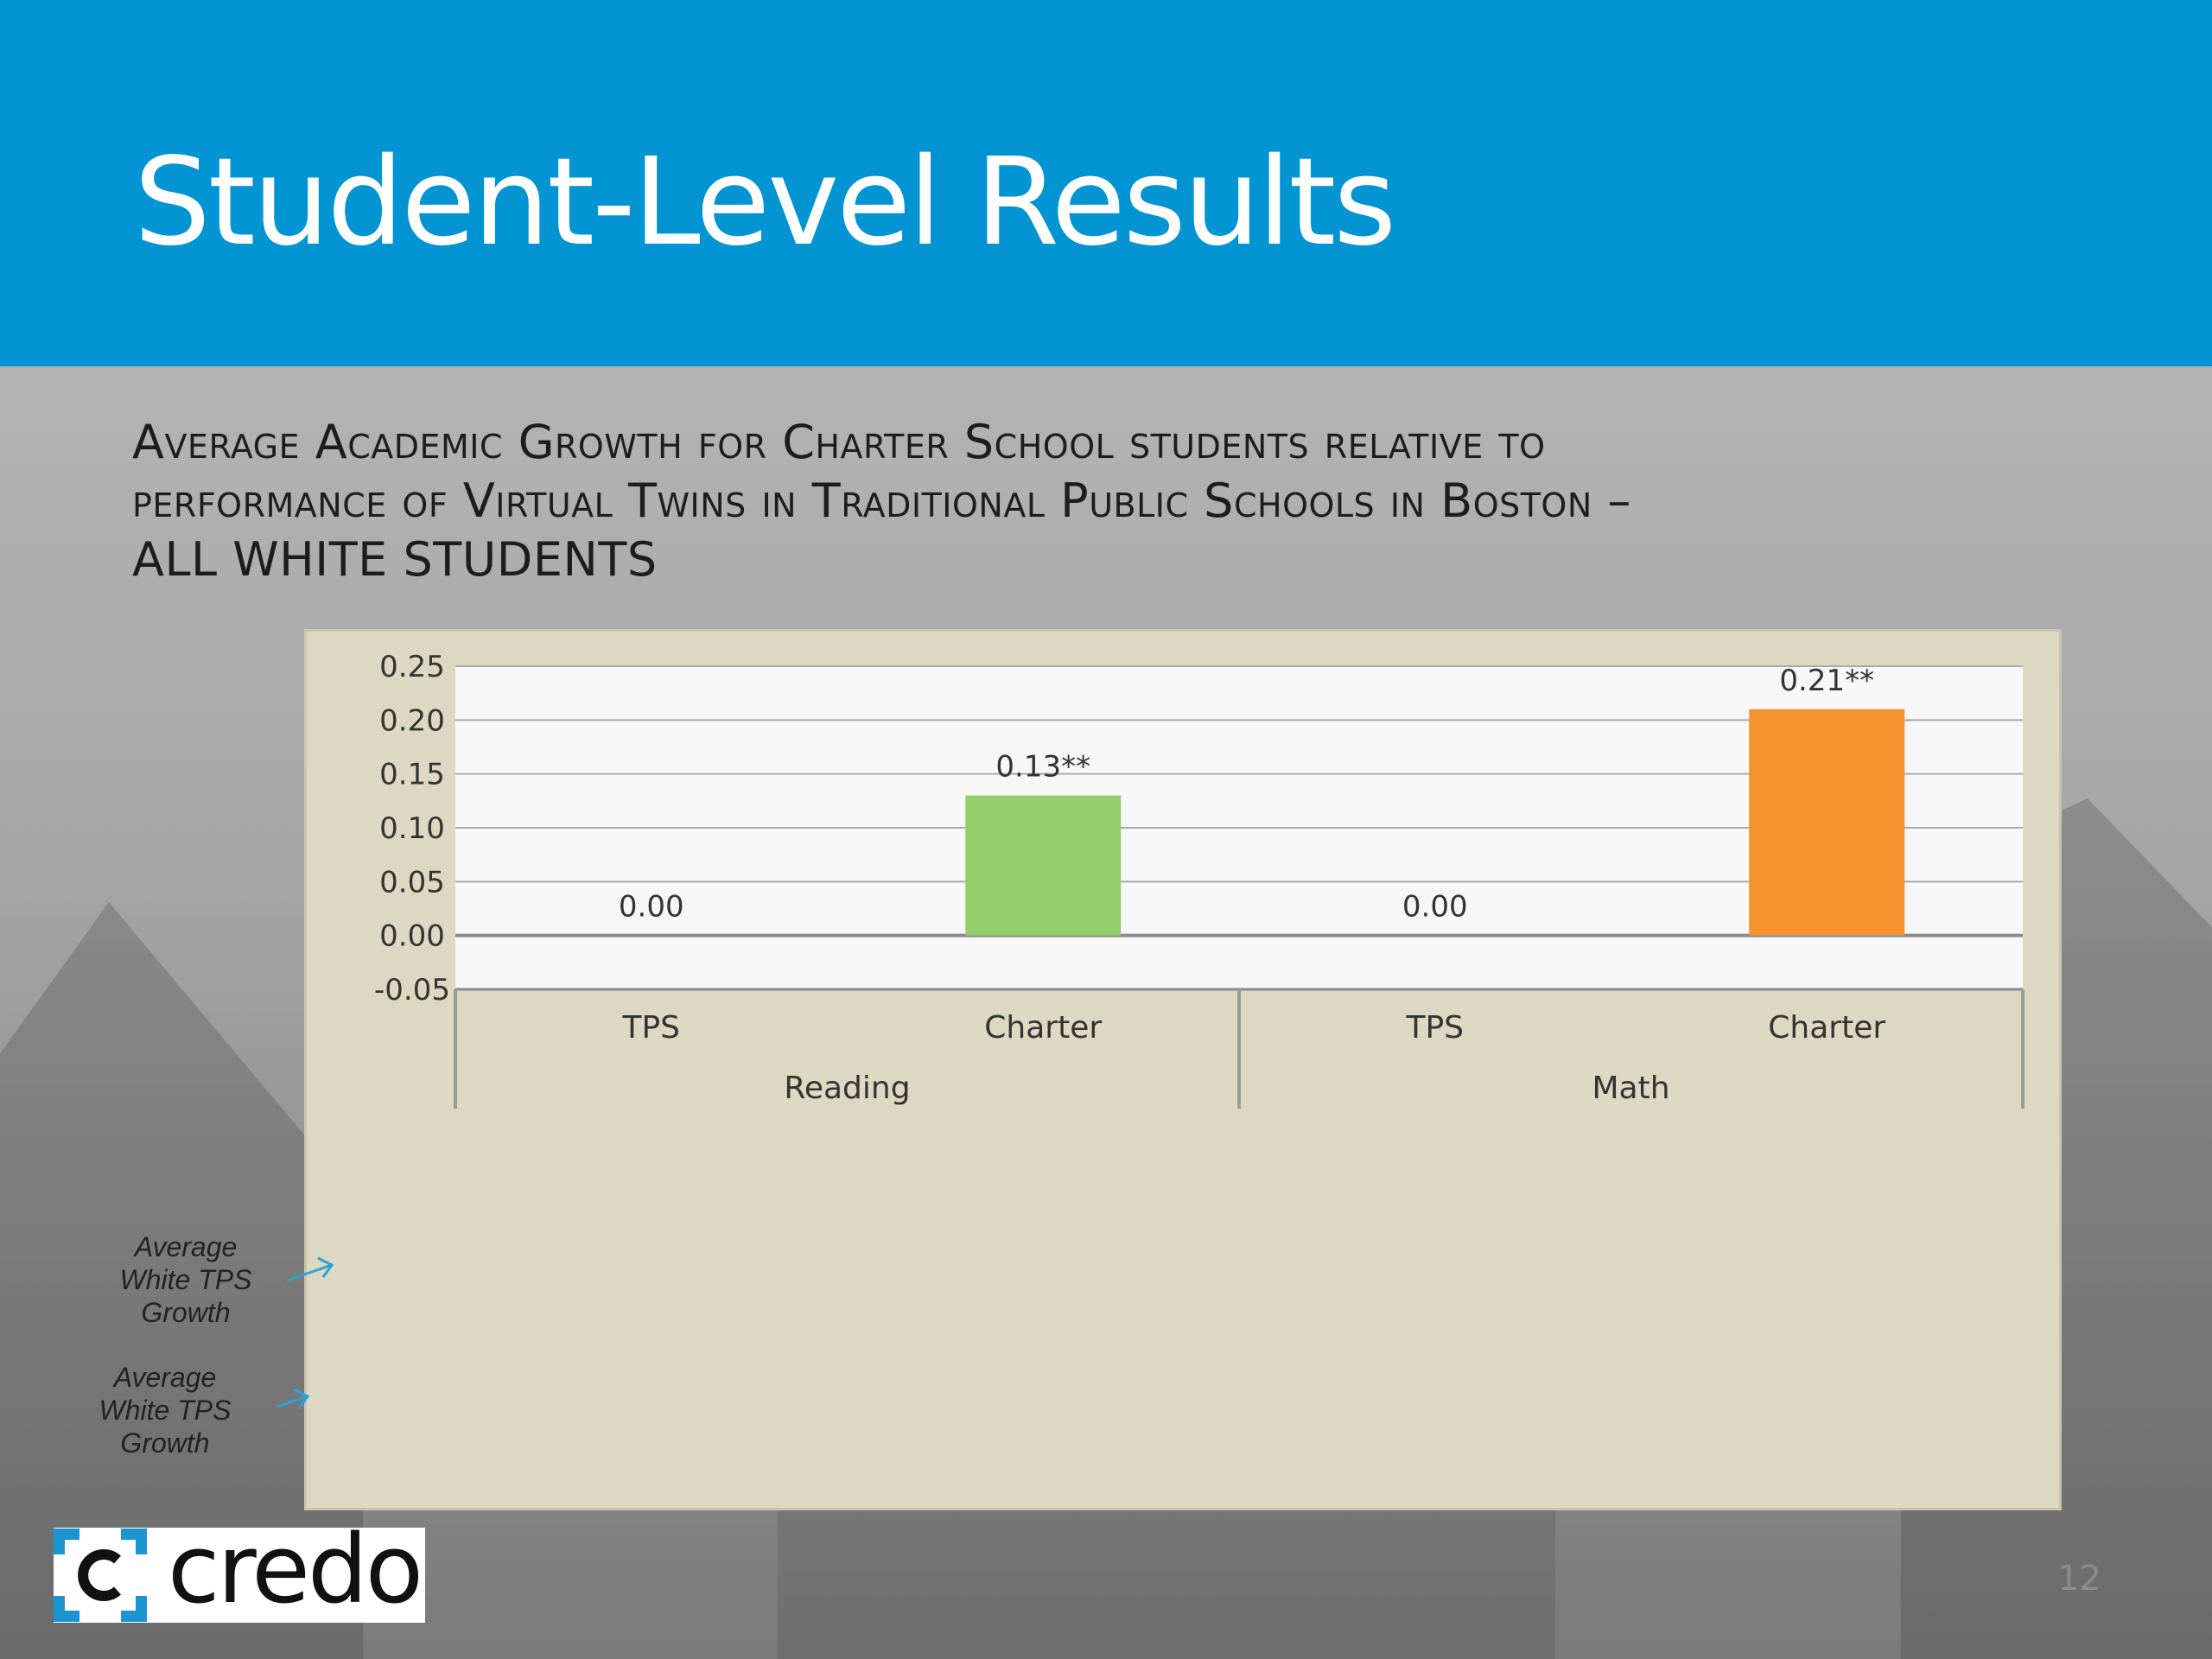 This screenshot has height=1659, width=2212. I want to click on y-tick-label: -0.05, so click(412, 990).